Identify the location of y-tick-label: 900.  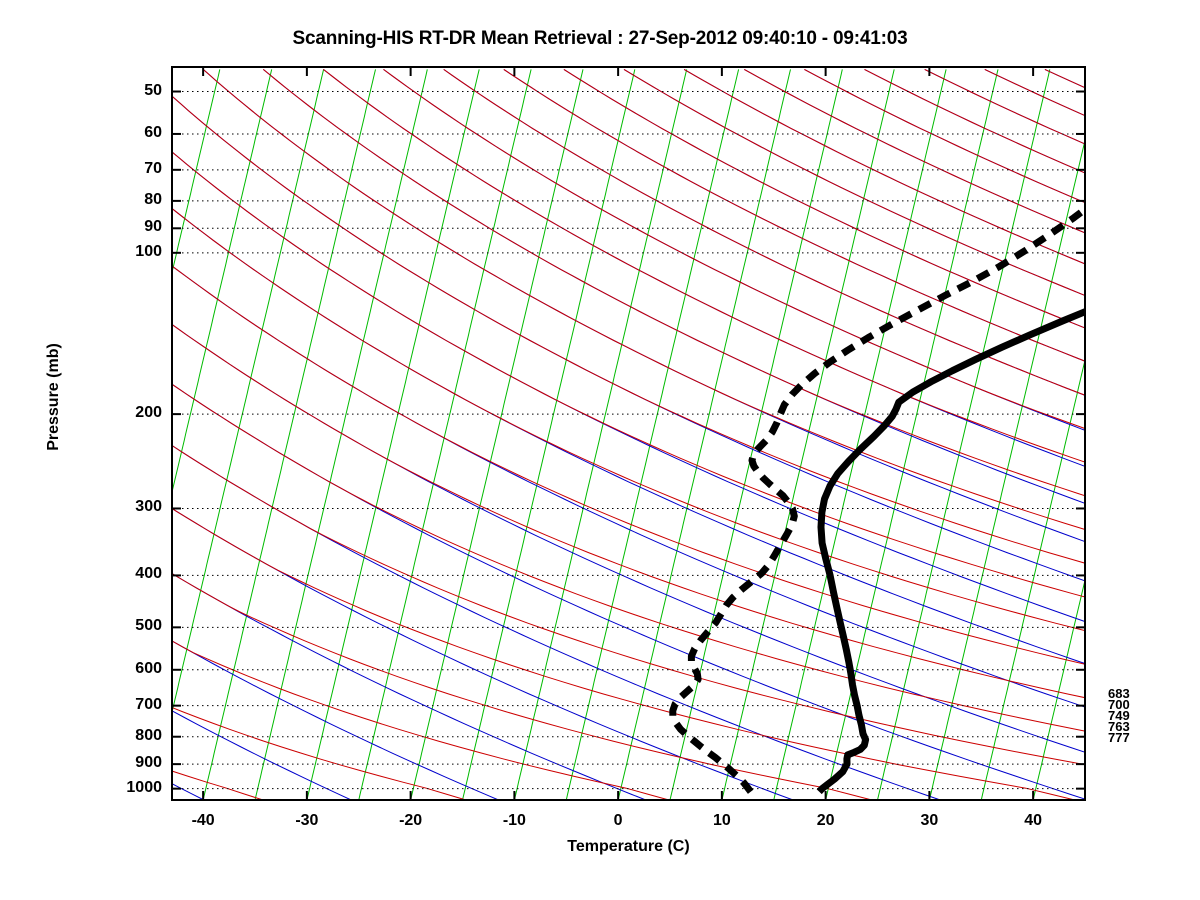
(148, 763).